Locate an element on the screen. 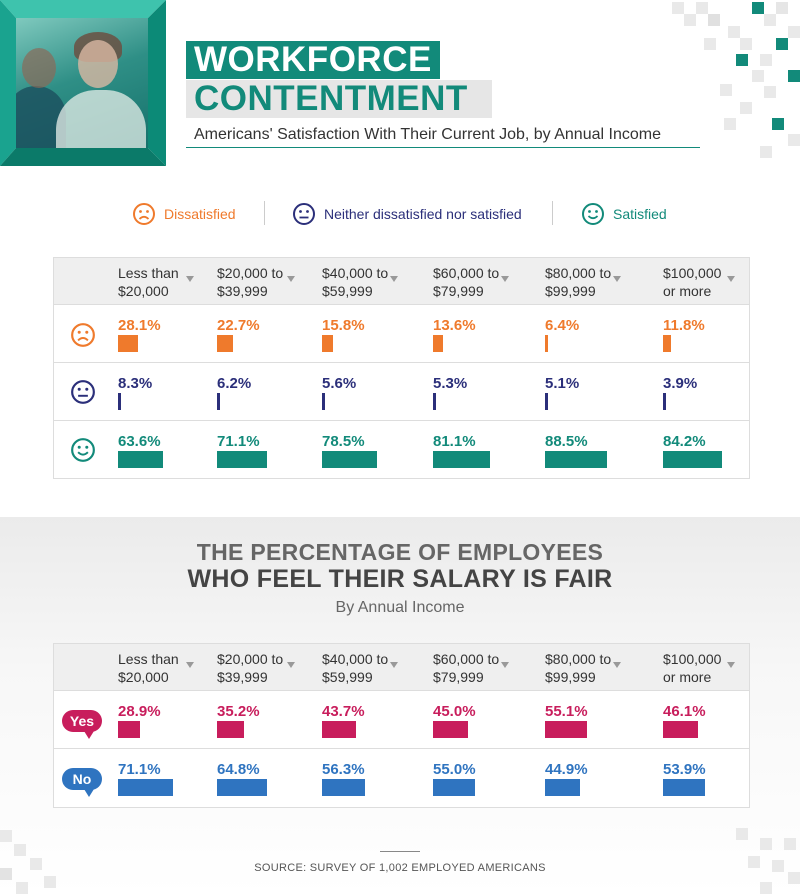  value-label: 13.6% is located at coordinates (454, 325).